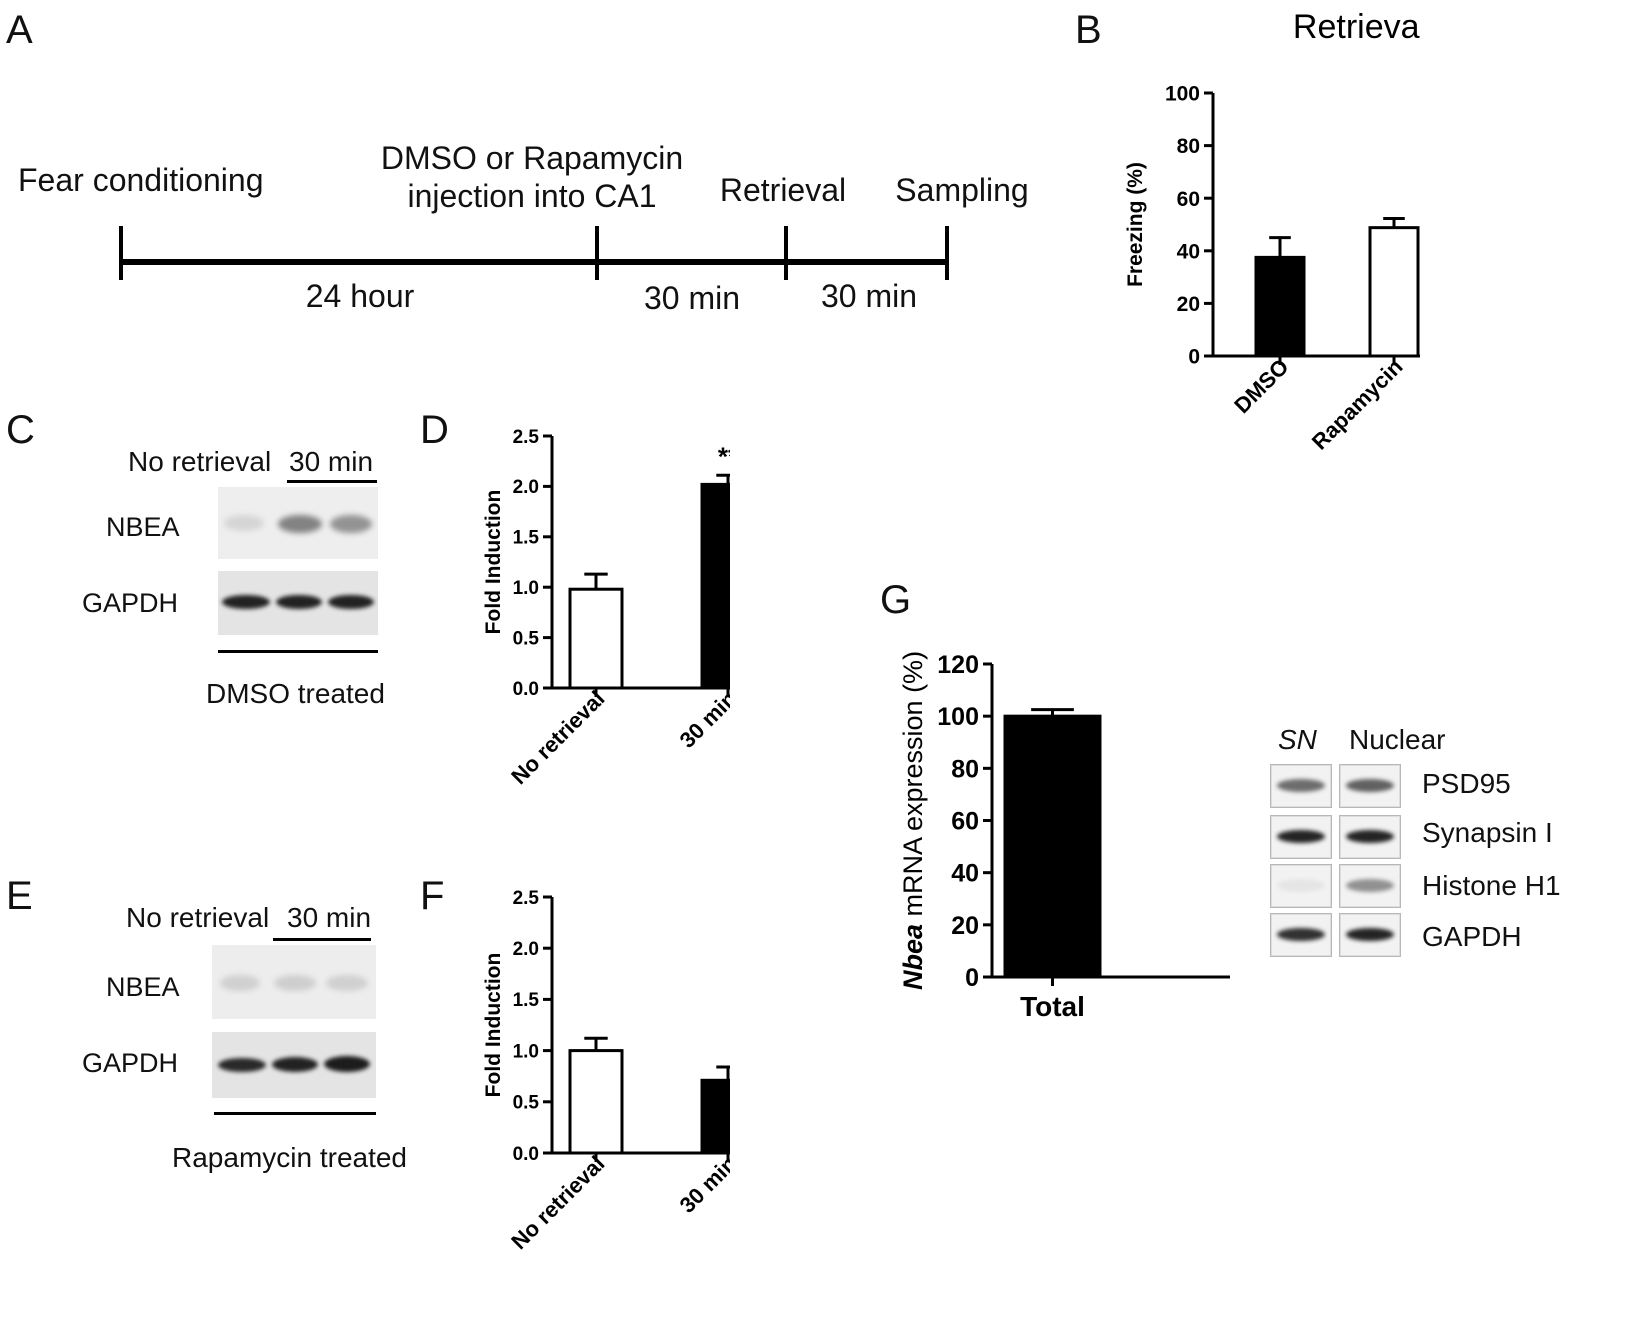 This screenshot has height=1341, width=1650. Describe the element at coordinates (1491, 885) in the screenshot. I see `blot-g-row-histone: Histone H1` at that location.